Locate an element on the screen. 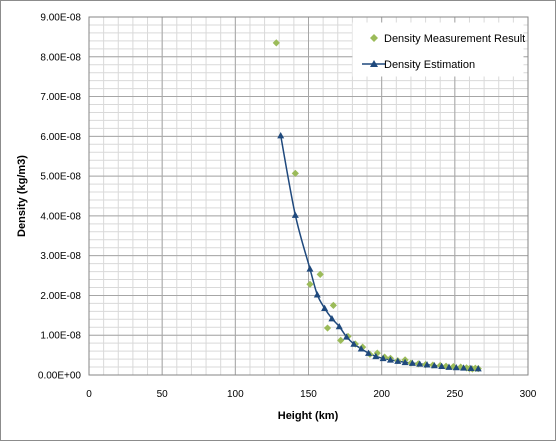  x-tick-label: 50 is located at coordinates (163, 394).